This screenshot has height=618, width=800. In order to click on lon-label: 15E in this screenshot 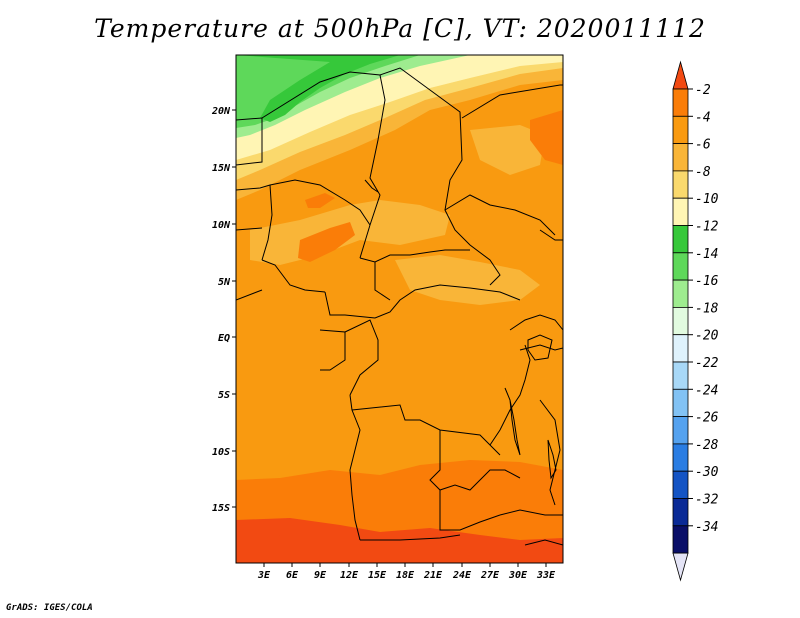, I will do `click(377, 575)`.